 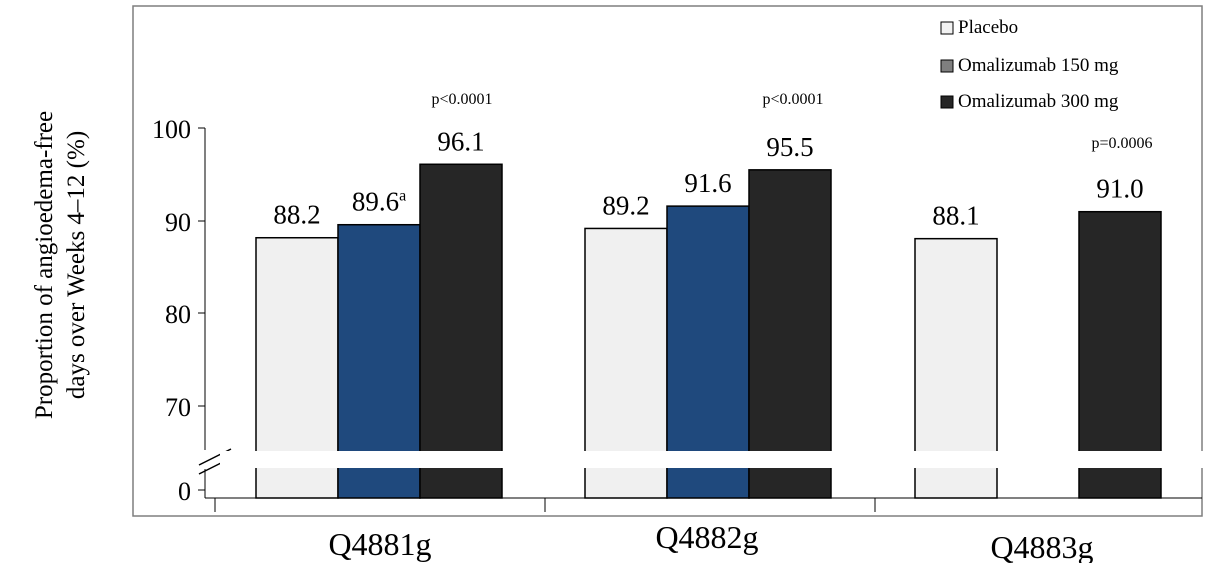 I want to click on legend-swatch-placebo, so click(x=947, y=28).